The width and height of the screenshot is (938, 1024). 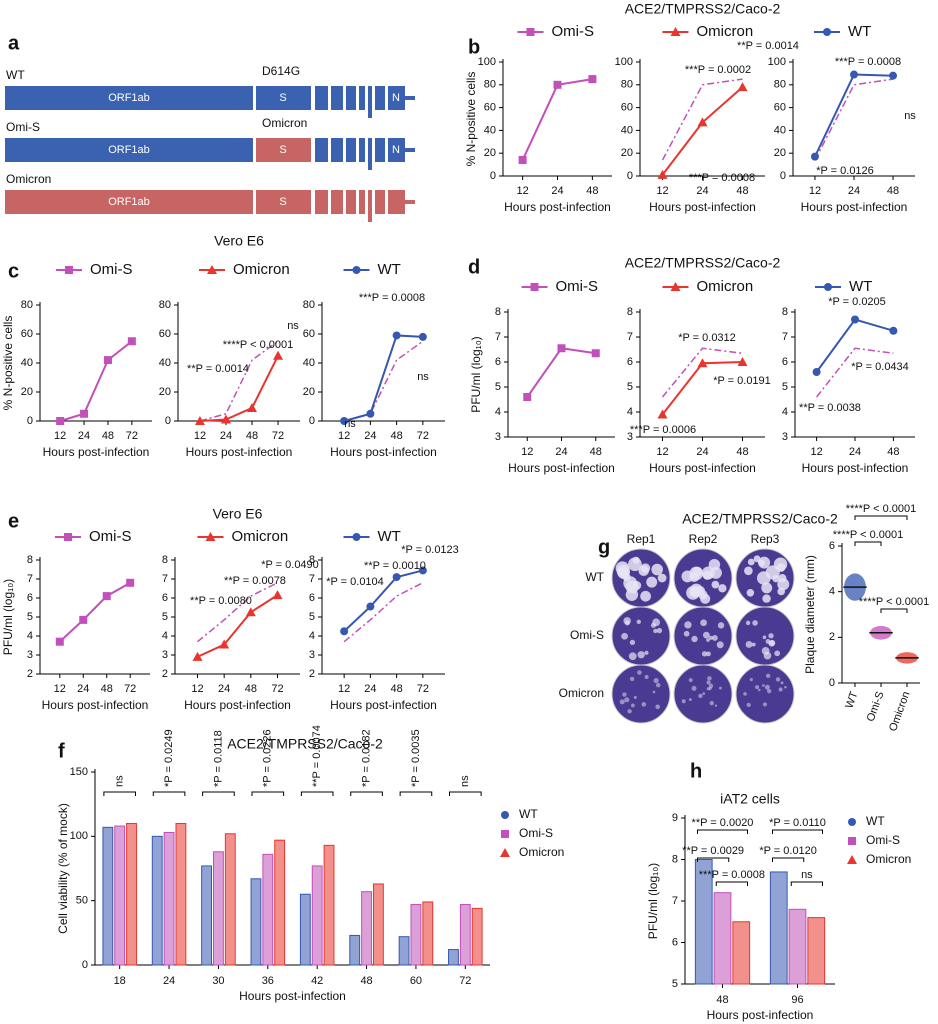 I want to click on significance-label: **P = 0.0074, so click(x=317, y=756).